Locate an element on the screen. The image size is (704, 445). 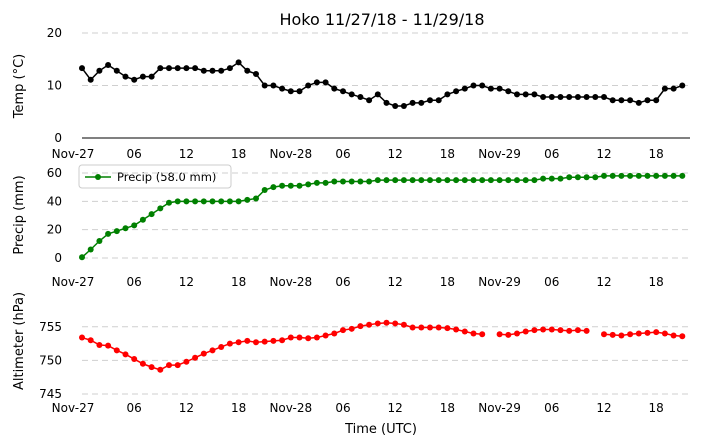
legend-frame is located at coordinates (155, 176).